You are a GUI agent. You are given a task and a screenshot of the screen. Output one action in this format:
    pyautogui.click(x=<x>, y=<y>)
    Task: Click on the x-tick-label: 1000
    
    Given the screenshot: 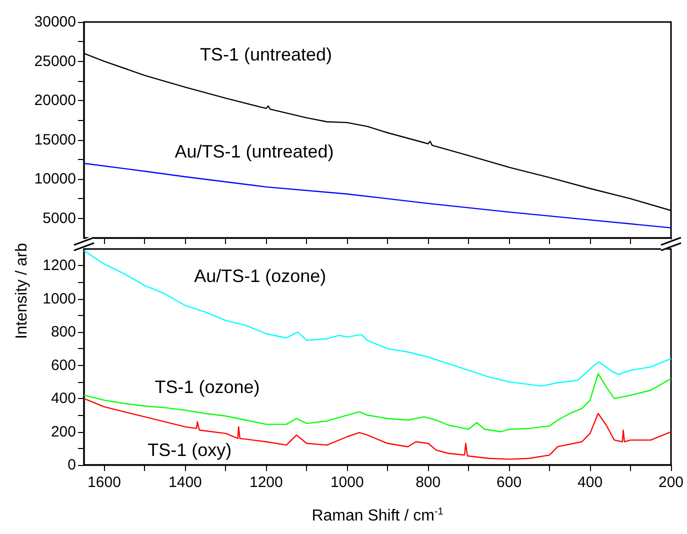 What is the action you would take?
    pyautogui.click(x=347, y=482)
    